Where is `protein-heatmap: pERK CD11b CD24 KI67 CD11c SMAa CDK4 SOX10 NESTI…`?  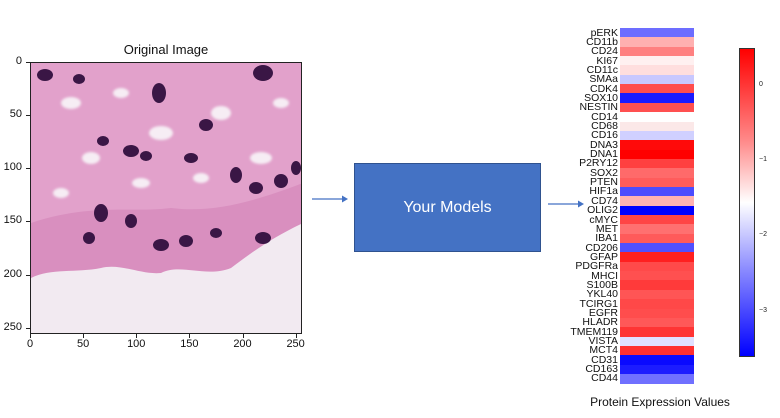
protein-heatmap: pERK CD11b CD24 KI67 CD11c SMAa CDK4 SOX10 NESTI… is located at coordinates (632, 205).